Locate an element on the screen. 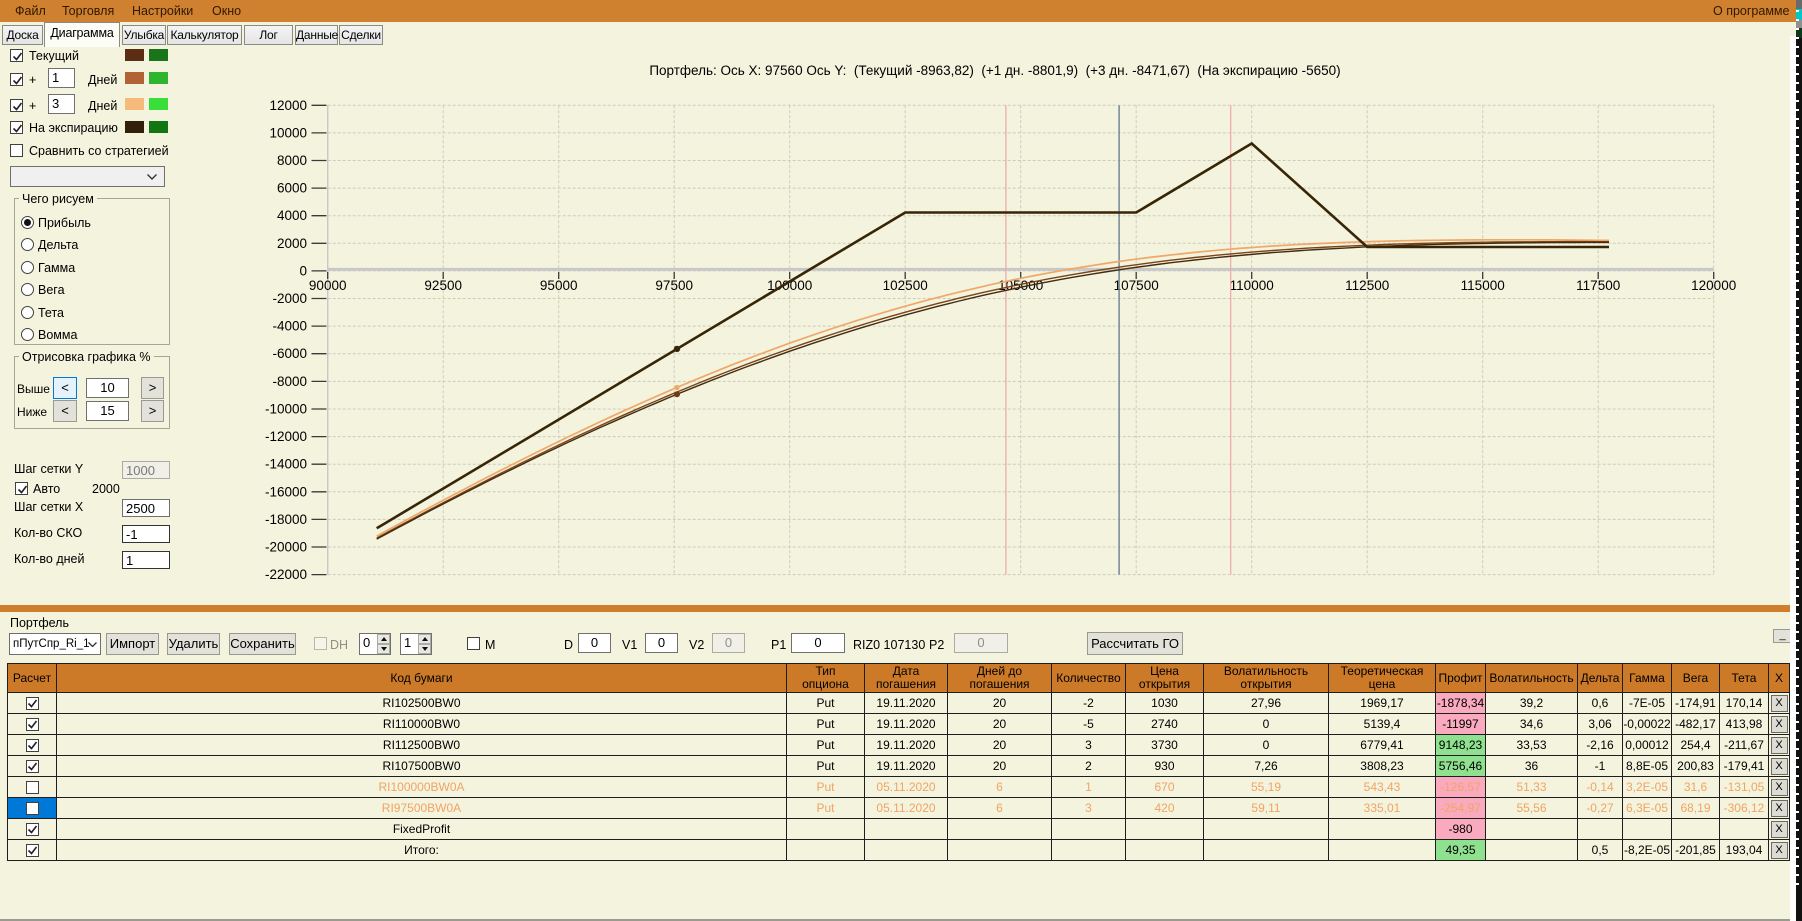 The image size is (1802, 921). svg-text: -2000 is located at coordinates (289, 298).